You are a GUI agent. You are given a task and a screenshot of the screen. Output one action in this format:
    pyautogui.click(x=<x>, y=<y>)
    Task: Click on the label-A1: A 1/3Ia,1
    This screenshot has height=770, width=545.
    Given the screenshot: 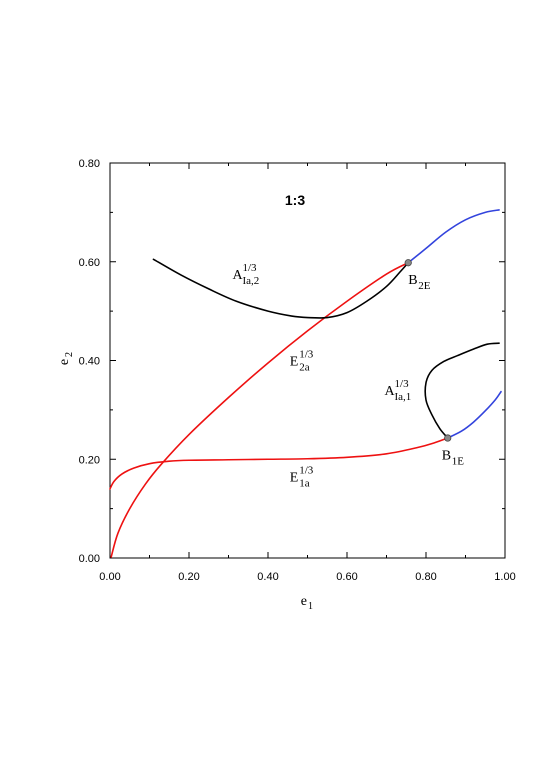 What is the action you would take?
    pyautogui.click(x=398, y=390)
    